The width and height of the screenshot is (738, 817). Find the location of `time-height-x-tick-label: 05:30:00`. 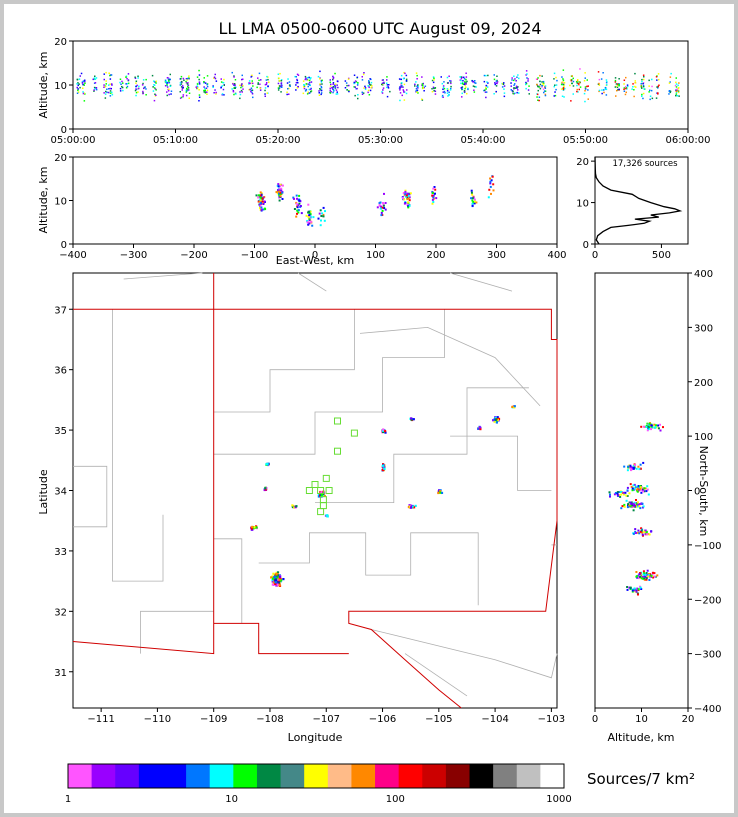

time-height-x-tick-label: 05:30:00 is located at coordinates (380, 140).